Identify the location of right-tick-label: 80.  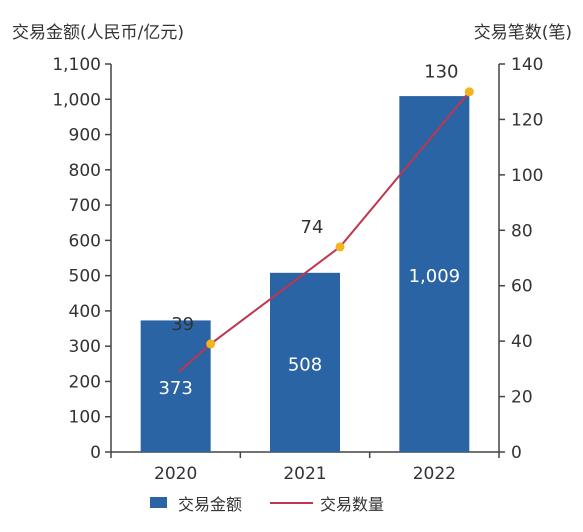
(522, 231).